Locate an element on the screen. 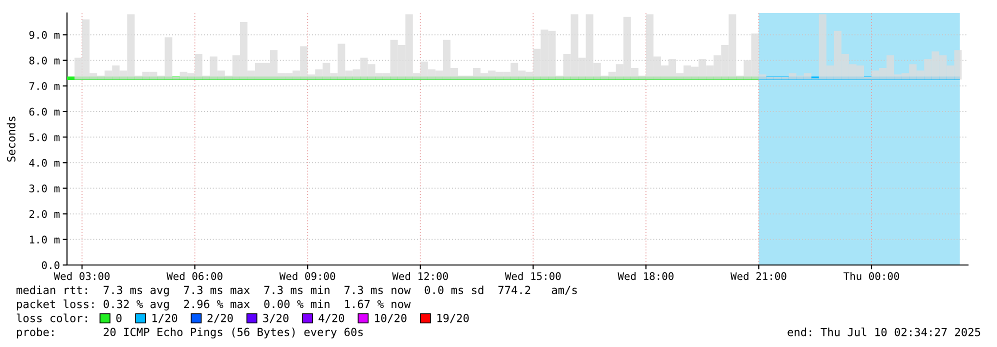 This screenshot has height=347, width=997. x-tick-label: Wed 15:00 is located at coordinates (532, 276).